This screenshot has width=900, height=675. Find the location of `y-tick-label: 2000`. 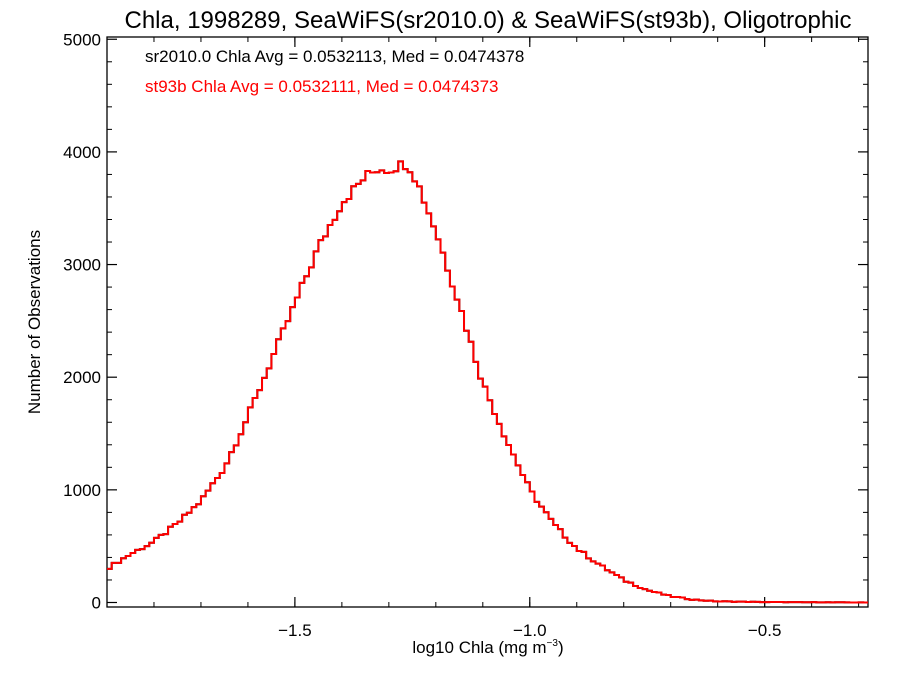

y-tick-label: 2000 is located at coordinates (82, 377).